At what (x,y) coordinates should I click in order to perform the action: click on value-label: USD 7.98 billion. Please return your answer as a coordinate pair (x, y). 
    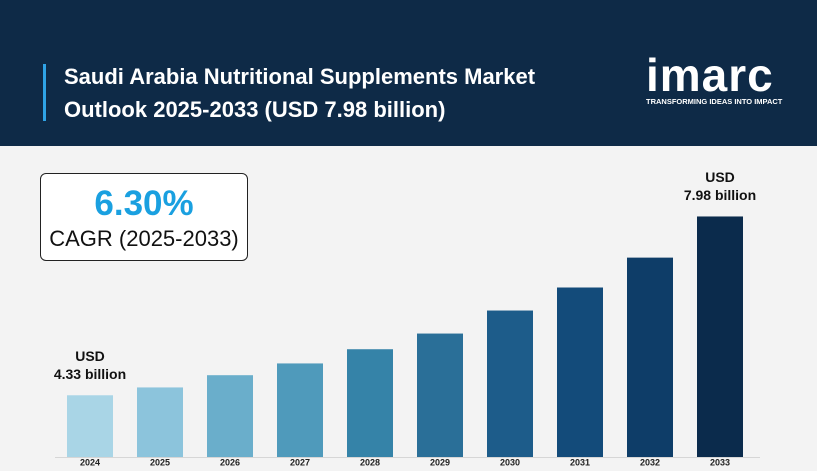
    Looking at the image, I should click on (720, 186).